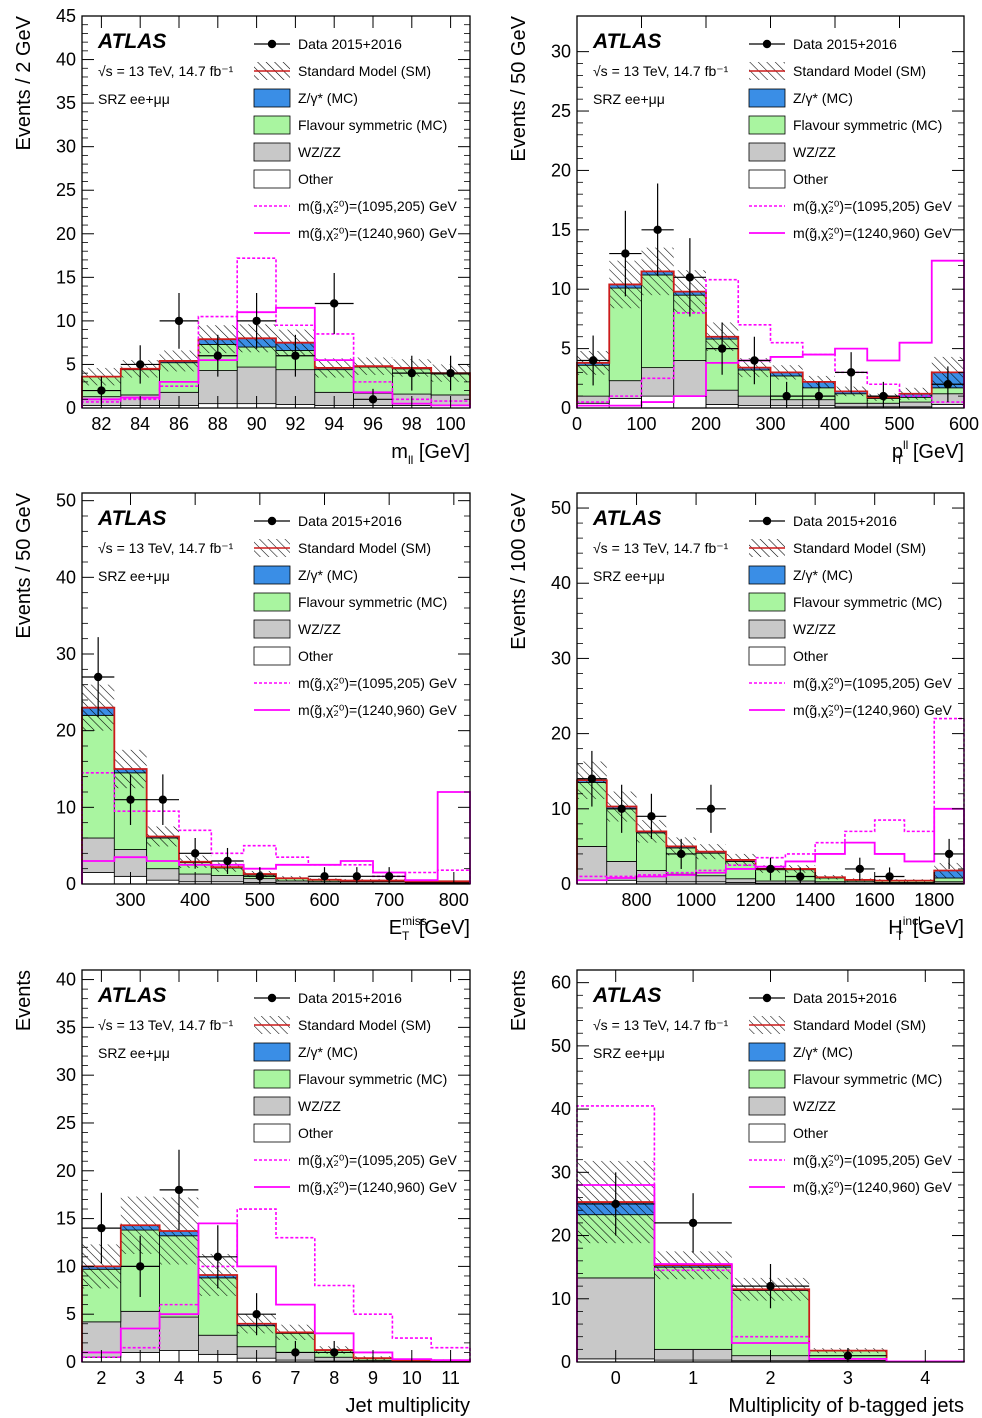  What do you see at coordinates (66, 16) in the screenshot?
I see `y-tick-label: 45` at bounding box center [66, 16].